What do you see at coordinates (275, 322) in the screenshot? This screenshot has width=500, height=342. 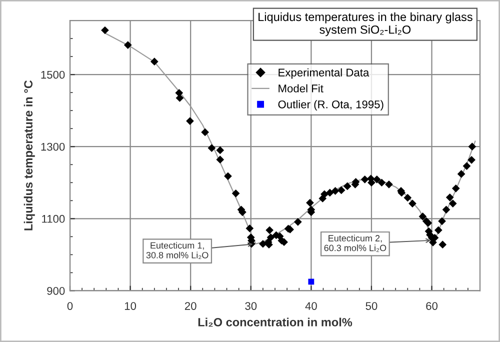 I see `x-axis-title: Li₂O concentration in mol%` at bounding box center [275, 322].